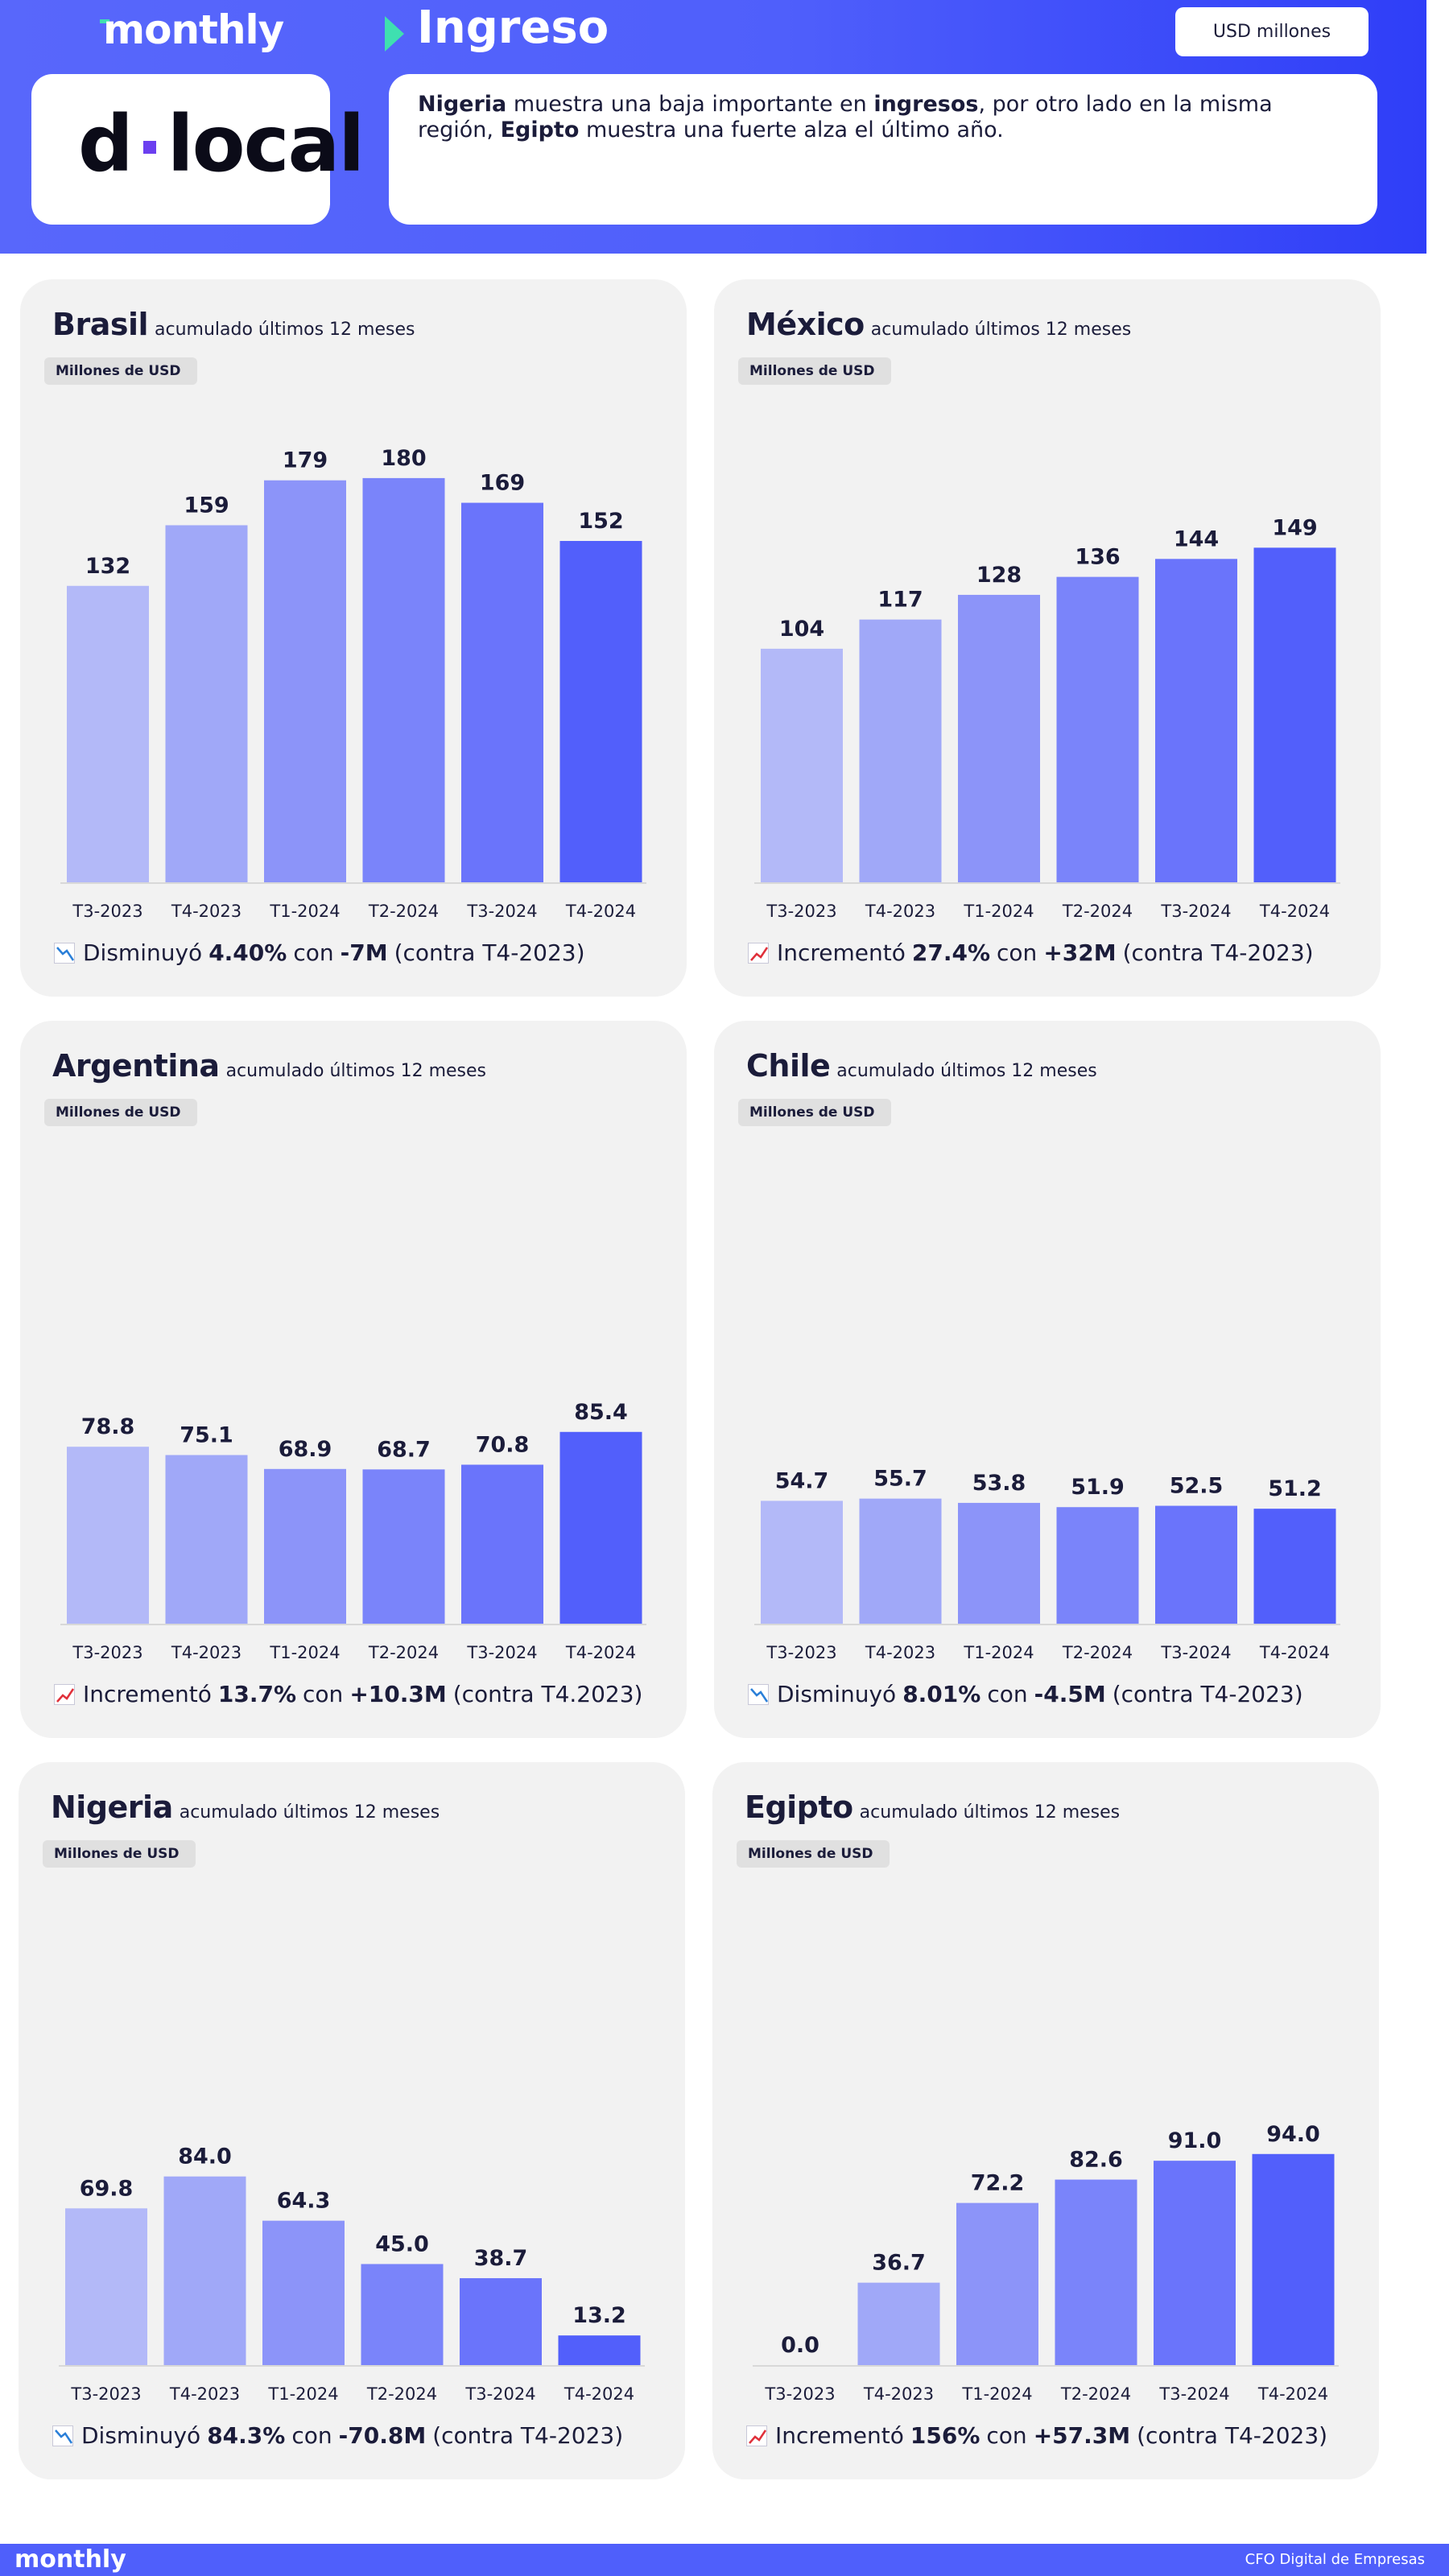 This screenshot has height=2576, width=1449. I want to click on footer-bar: monthly CFO Digital de Empresas, so click(724, 2560).